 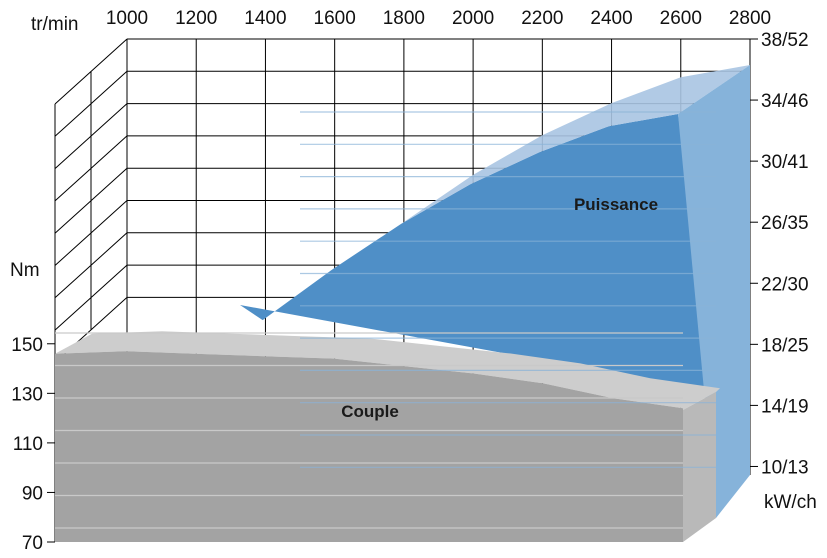 What do you see at coordinates (265, 18) in the screenshot?
I see `x-tick-label: 1400` at bounding box center [265, 18].